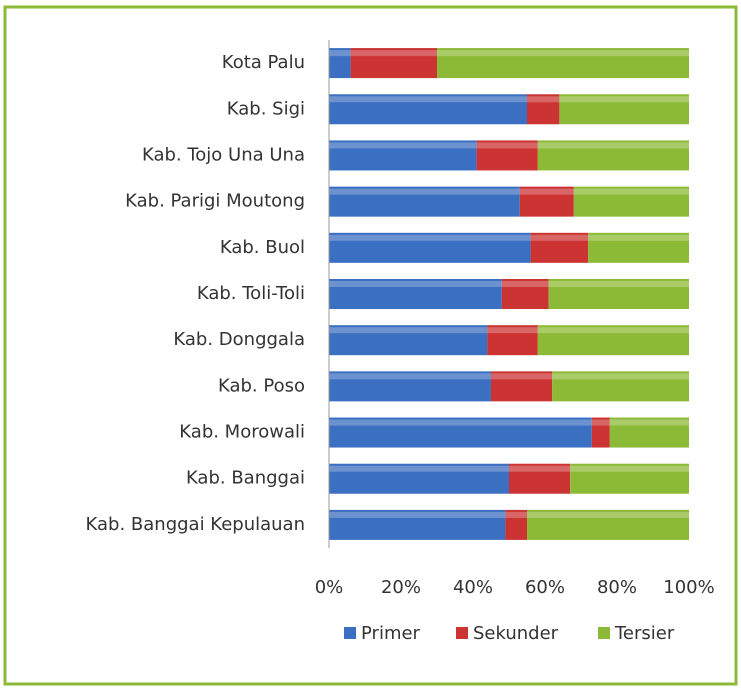 The image size is (741, 689). Describe the element at coordinates (391, 633) in the screenshot. I see `legend-label: Primer` at that location.